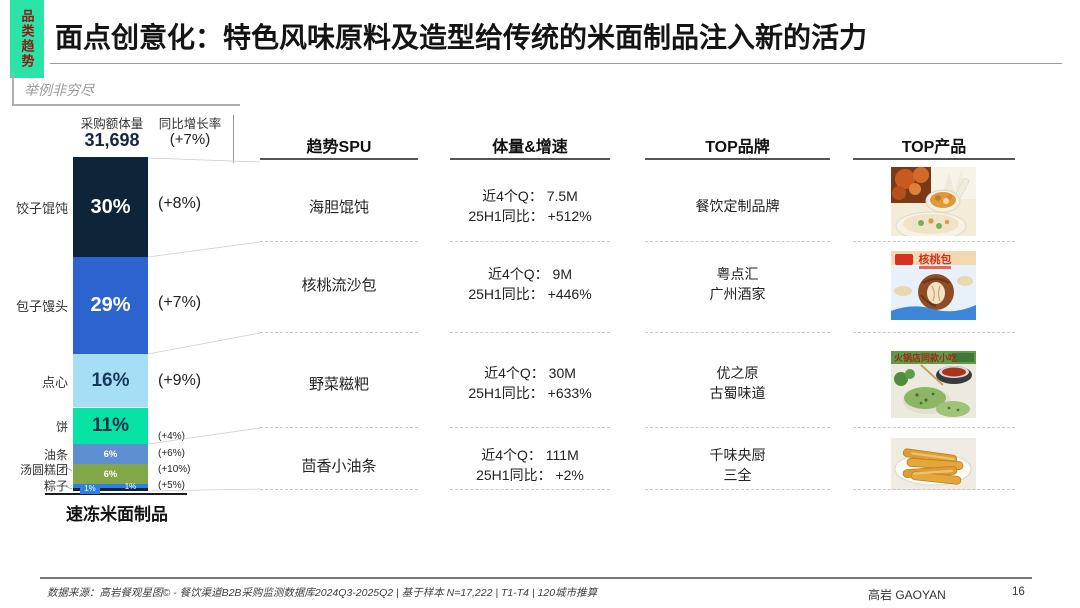  I want to click on page-title: 面点创意化：特色风味原料及造型给传统的米面制品注入新的活力, so click(461, 37).